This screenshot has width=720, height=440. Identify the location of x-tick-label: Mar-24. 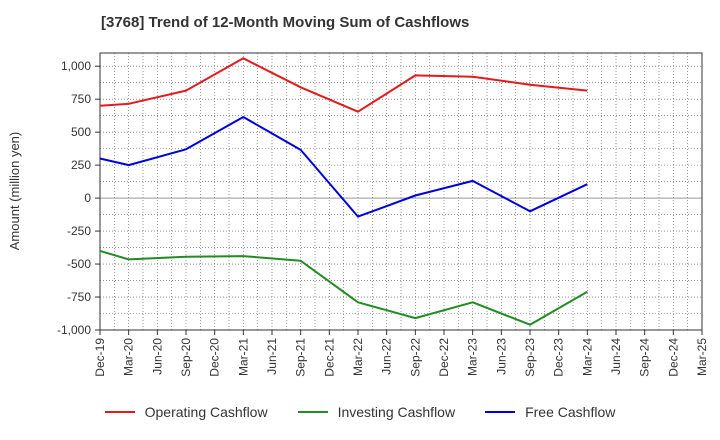
(587, 357).